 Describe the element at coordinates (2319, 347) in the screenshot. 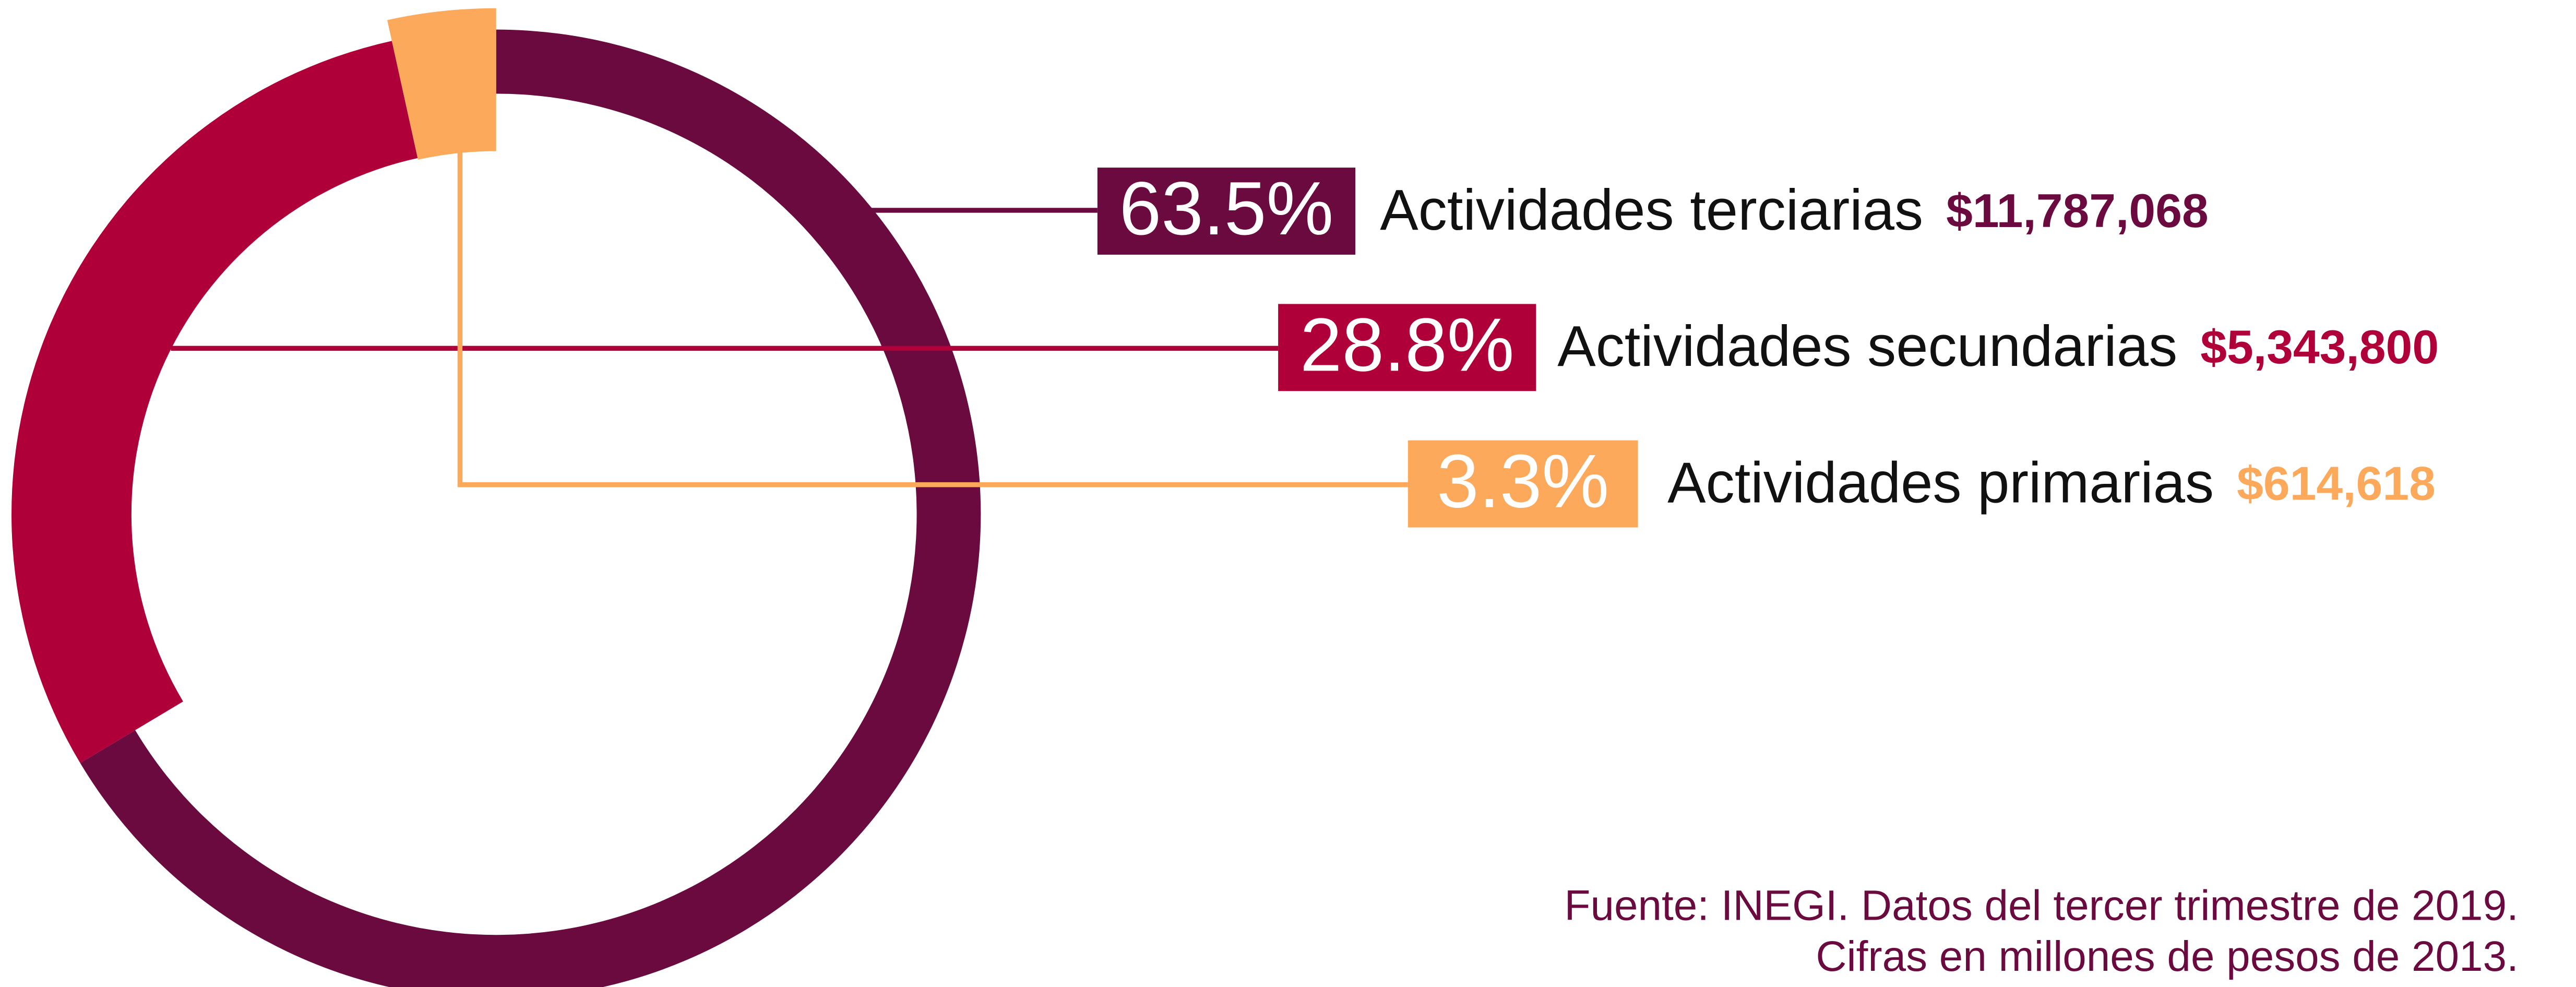

I see `amount-label: $5,343,800` at that location.